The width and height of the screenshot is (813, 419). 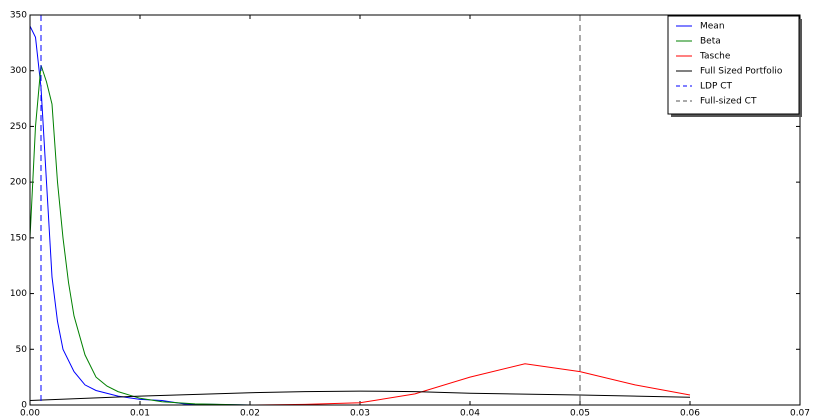 I want to click on y-tick-label: 150, so click(x=18, y=238).